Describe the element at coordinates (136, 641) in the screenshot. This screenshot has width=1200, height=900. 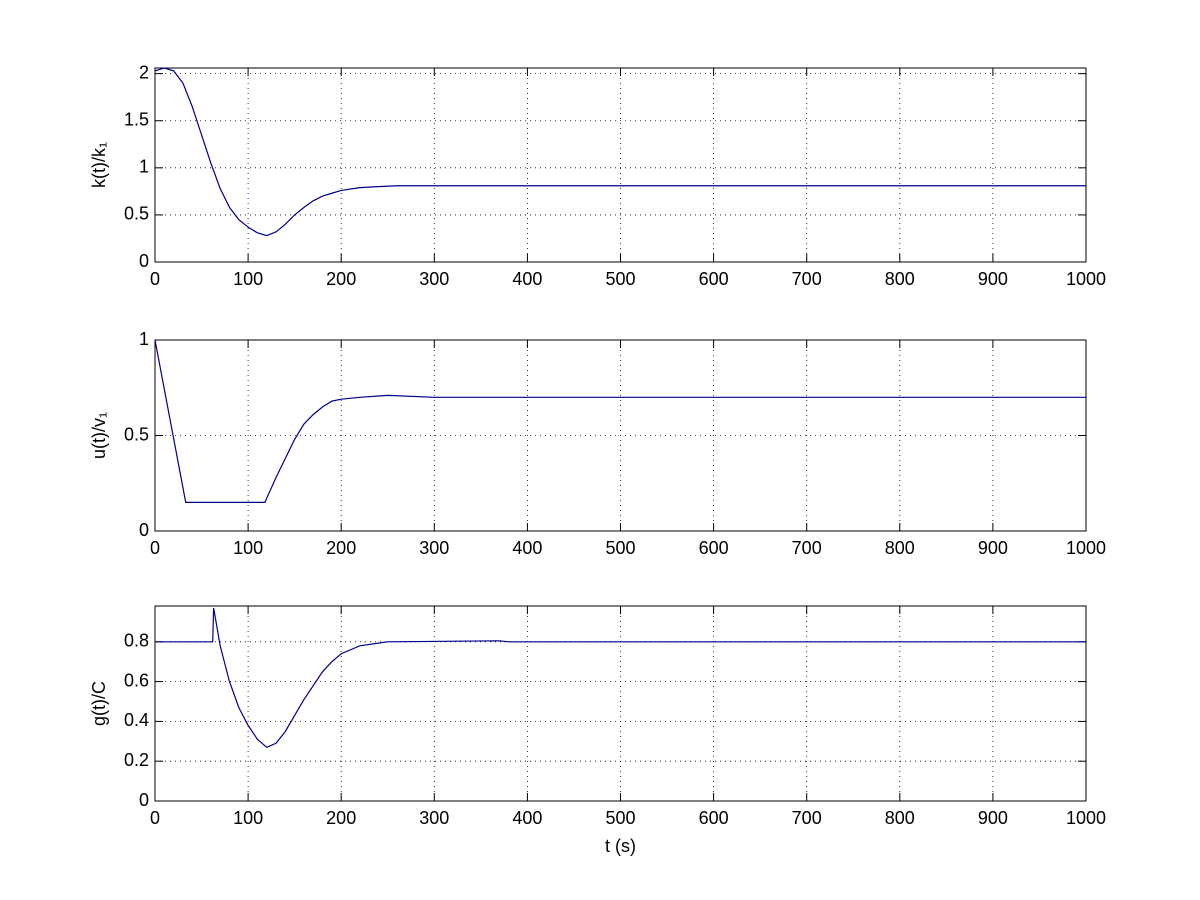
I see `y-tick-label: 0.8` at that location.